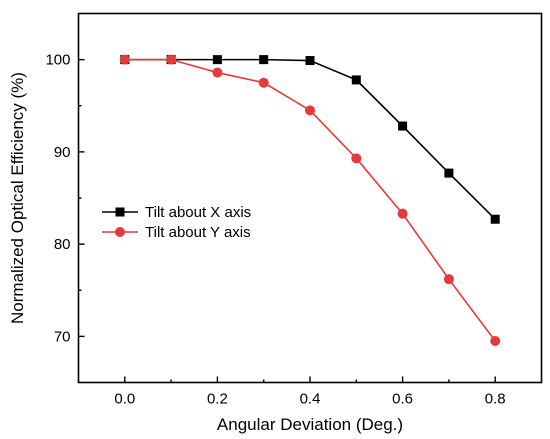  I want to click on y-tick-label: 80, so click(62, 244).